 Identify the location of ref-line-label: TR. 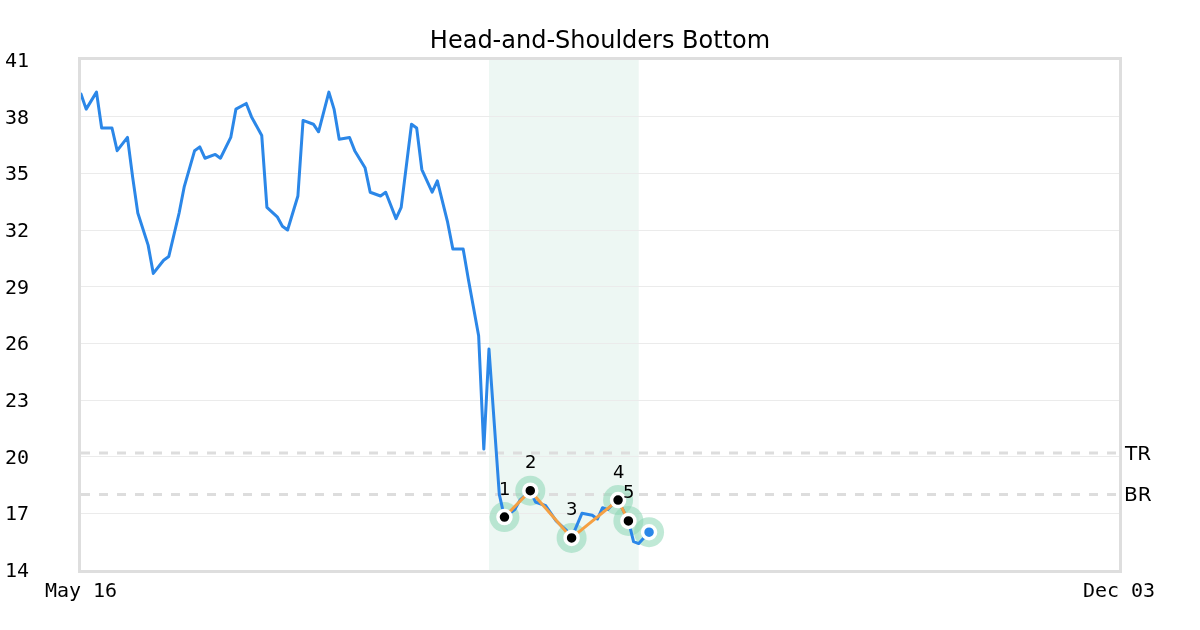
(1138, 453).